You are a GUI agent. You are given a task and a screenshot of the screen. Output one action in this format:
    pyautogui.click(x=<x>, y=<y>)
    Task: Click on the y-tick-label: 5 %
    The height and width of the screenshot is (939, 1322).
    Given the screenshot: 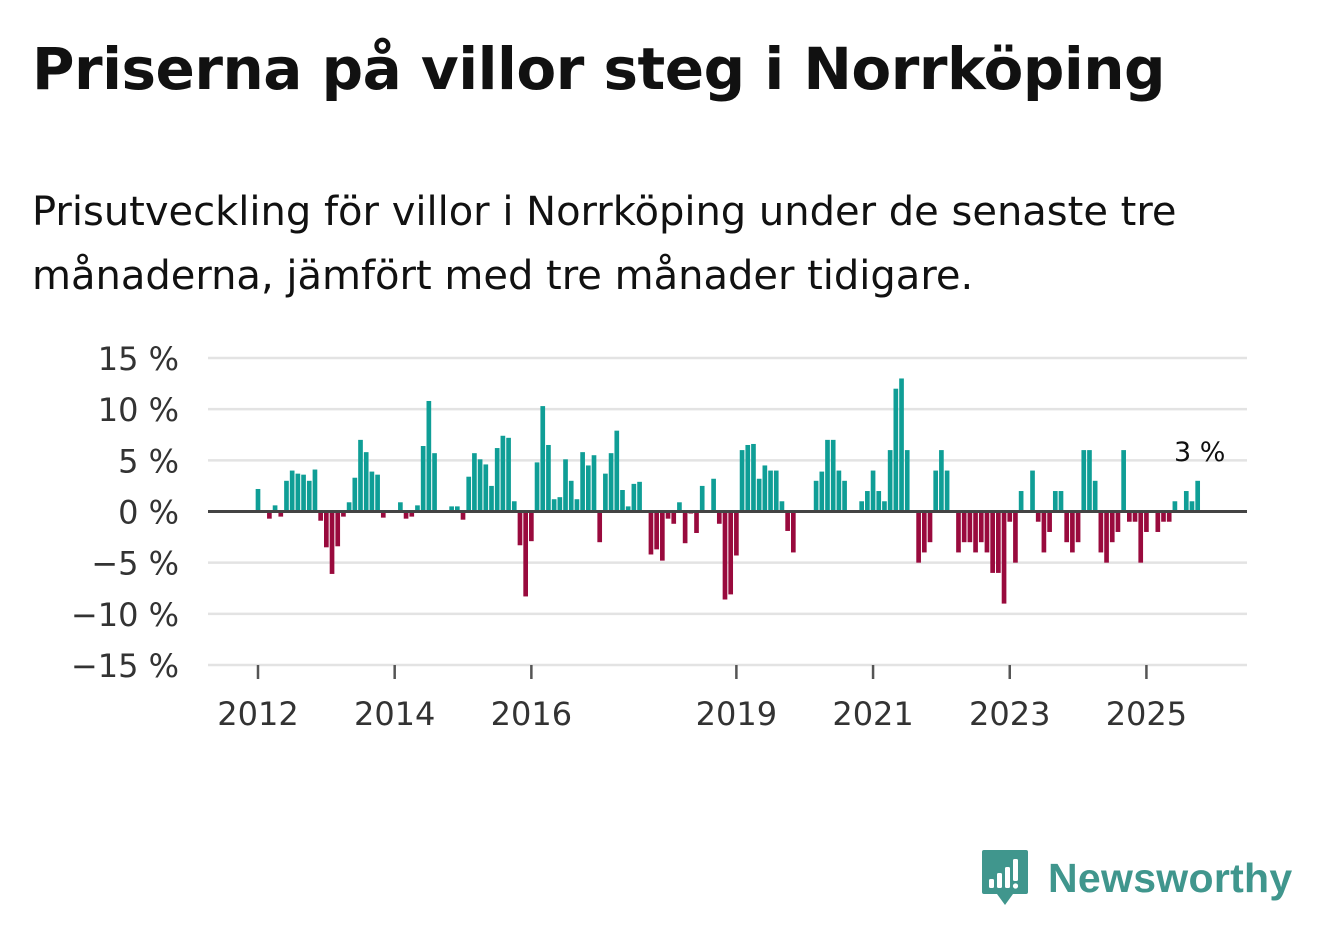 What is the action you would take?
    pyautogui.click(x=148, y=461)
    